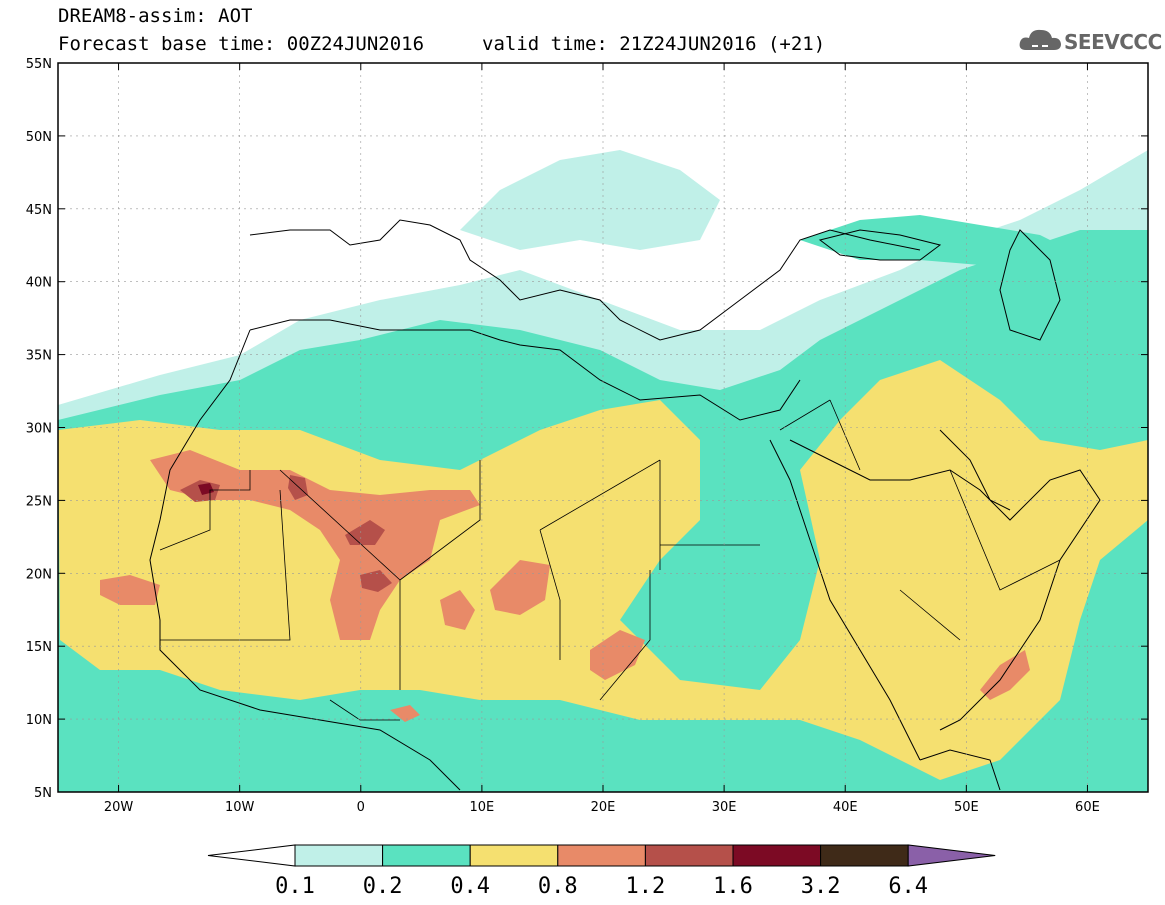 The image size is (1165, 905). I want to click on aot-band-0.8-nigeria, so click(405, 713).